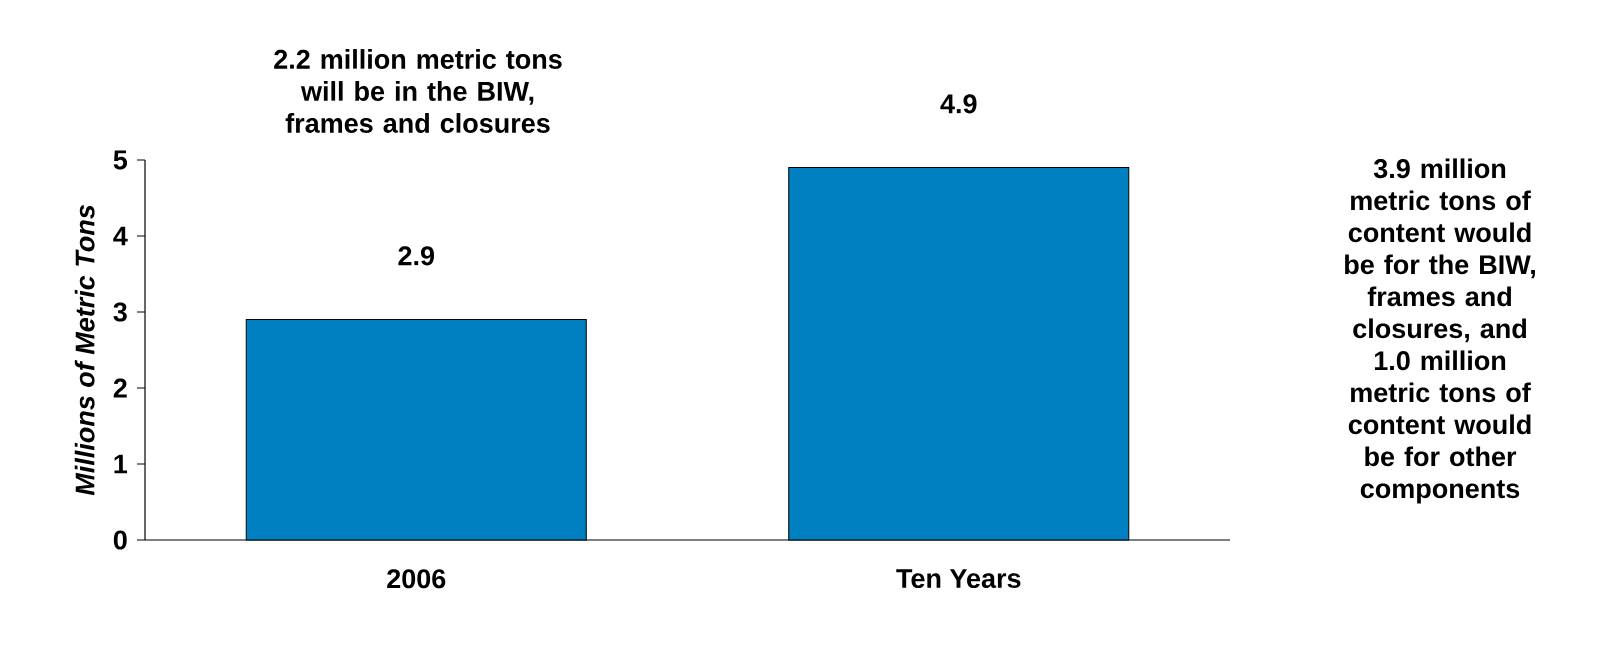  What do you see at coordinates (416, 579) in the screenshot?
I see `x-tick-label: 2006` at bounding box center [416, 579].